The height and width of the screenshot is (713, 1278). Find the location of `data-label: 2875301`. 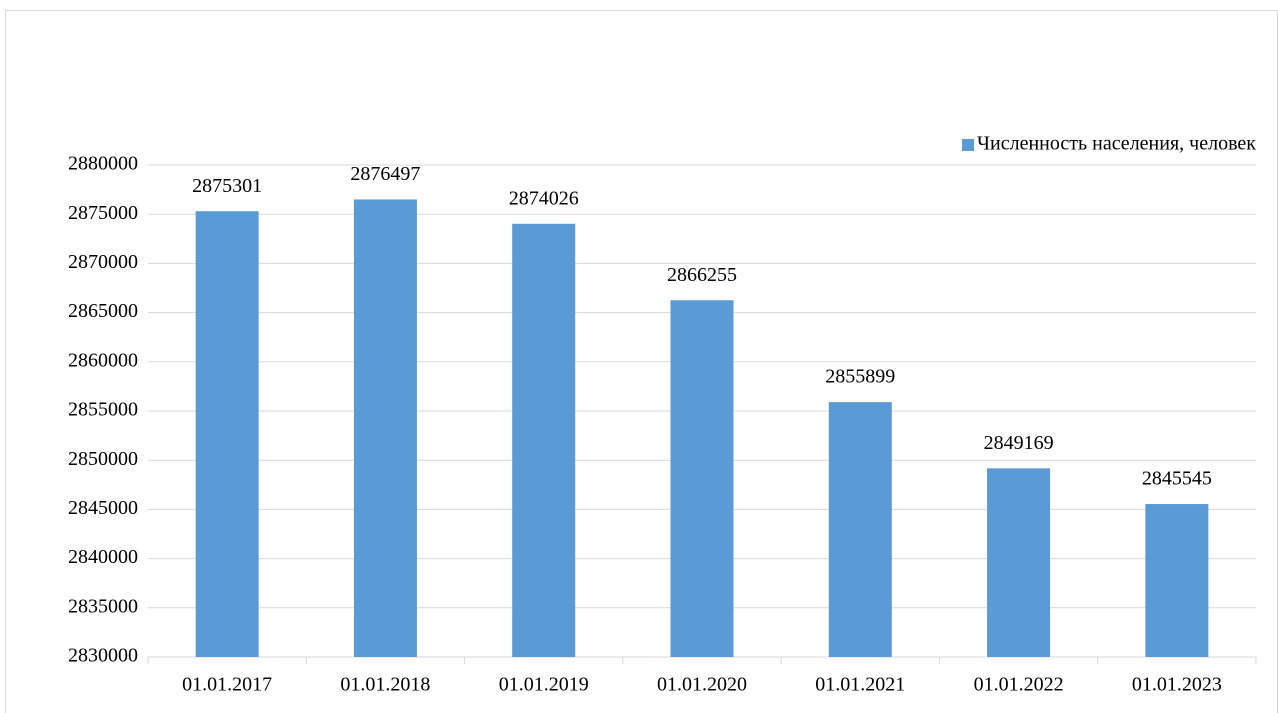

data-label: 2875301 is located at coordinates (227, 186).